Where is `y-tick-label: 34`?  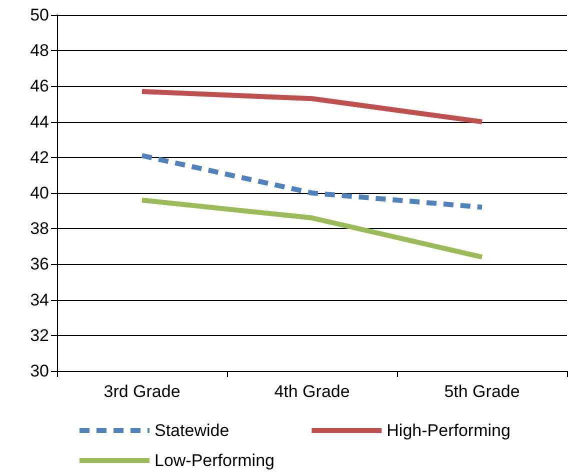 y-tick-label: 34 is located at coordinates (39, 300).